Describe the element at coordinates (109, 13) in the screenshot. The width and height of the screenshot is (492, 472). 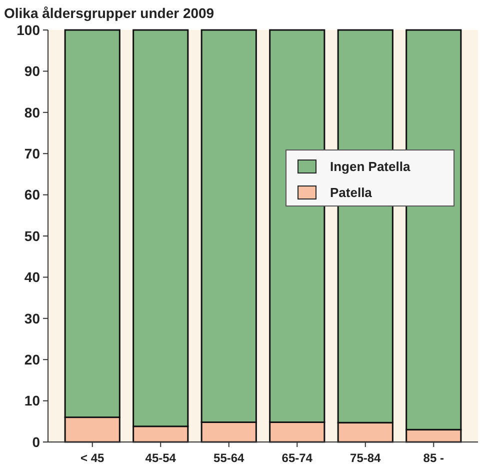
I see `chart-title: Olika åldersgrupper under 2009` at that location.